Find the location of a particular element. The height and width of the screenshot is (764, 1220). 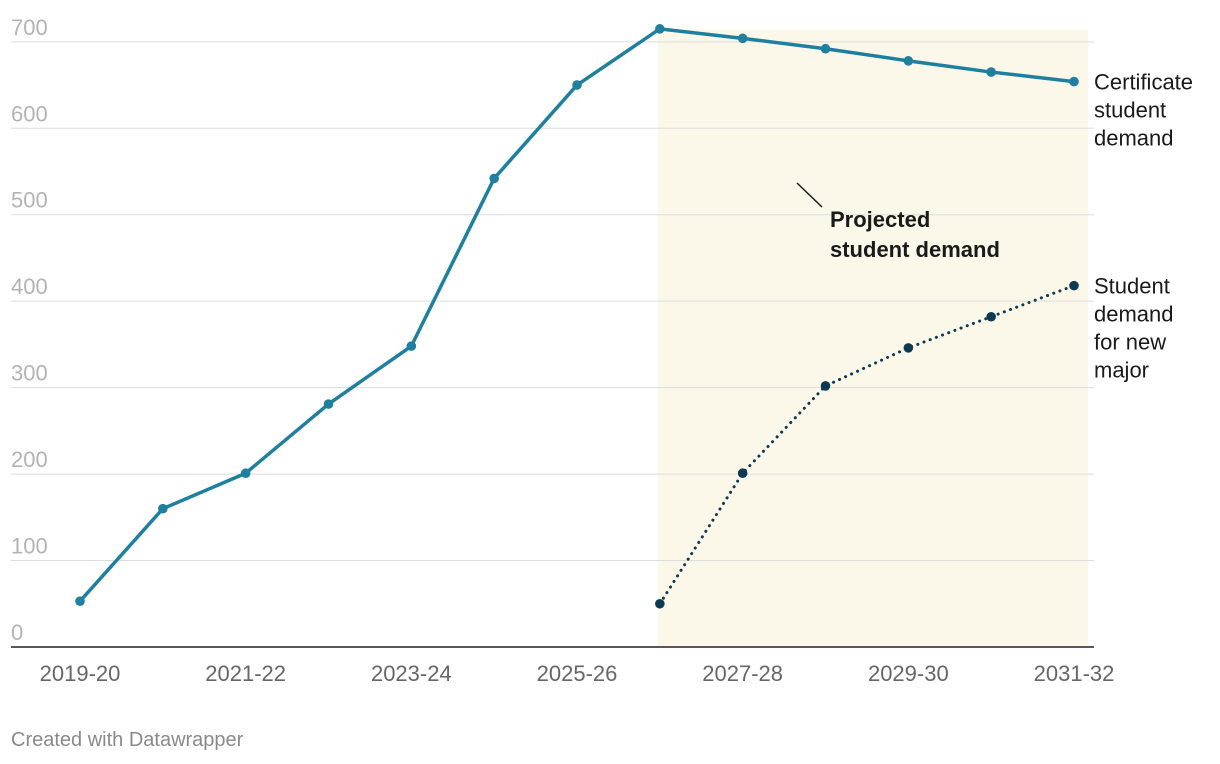

credit-text: Created with Datawrapper is located at coordinates (127, 740).